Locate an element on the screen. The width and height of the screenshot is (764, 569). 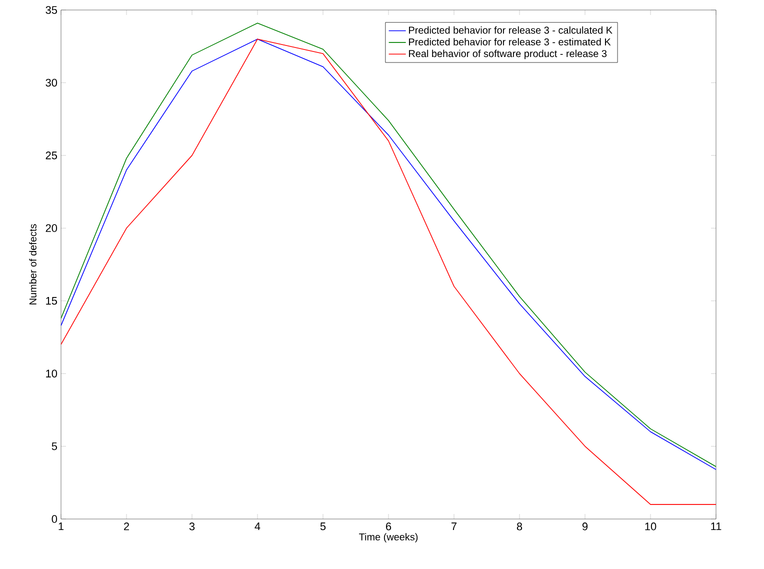
x-tick-label: 2 is located at coordinates (126, 526).